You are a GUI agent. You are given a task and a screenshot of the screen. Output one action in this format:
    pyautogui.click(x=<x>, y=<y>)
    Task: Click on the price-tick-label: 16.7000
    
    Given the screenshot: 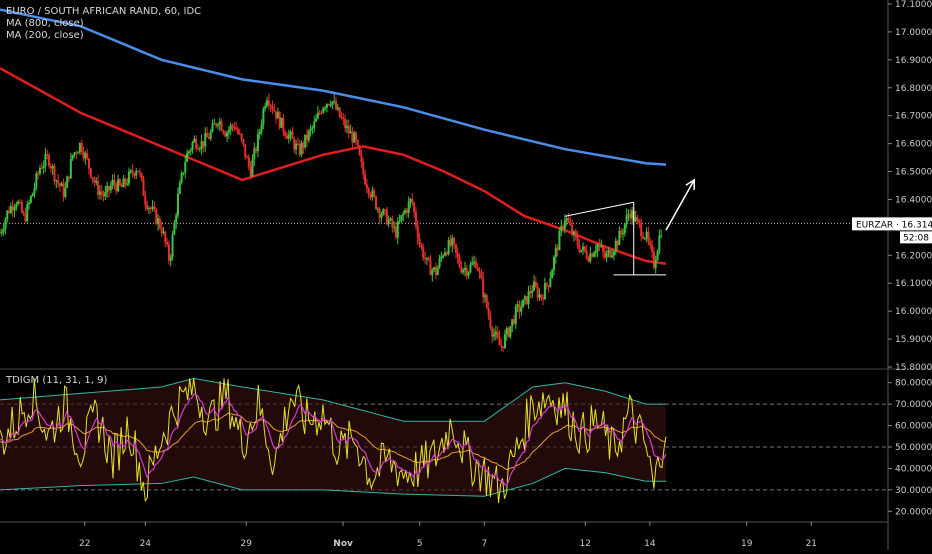 What is the action you would take?
    pyautogui.click(x=913, y=117)
    